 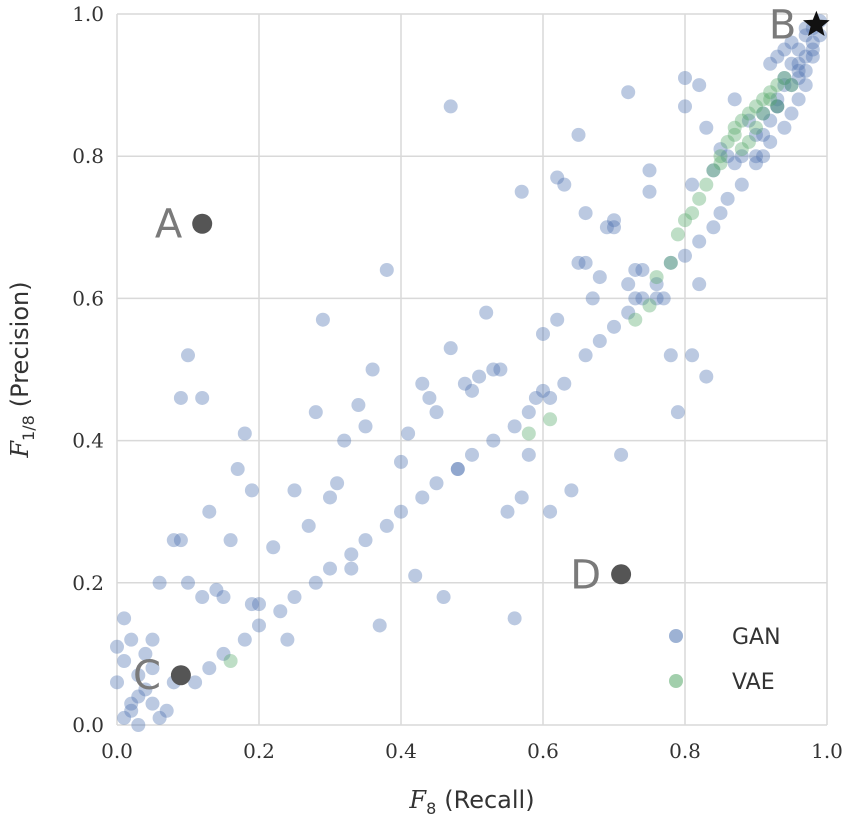 I want to click on legend: GAN VAE, so click(x=725, y=660).